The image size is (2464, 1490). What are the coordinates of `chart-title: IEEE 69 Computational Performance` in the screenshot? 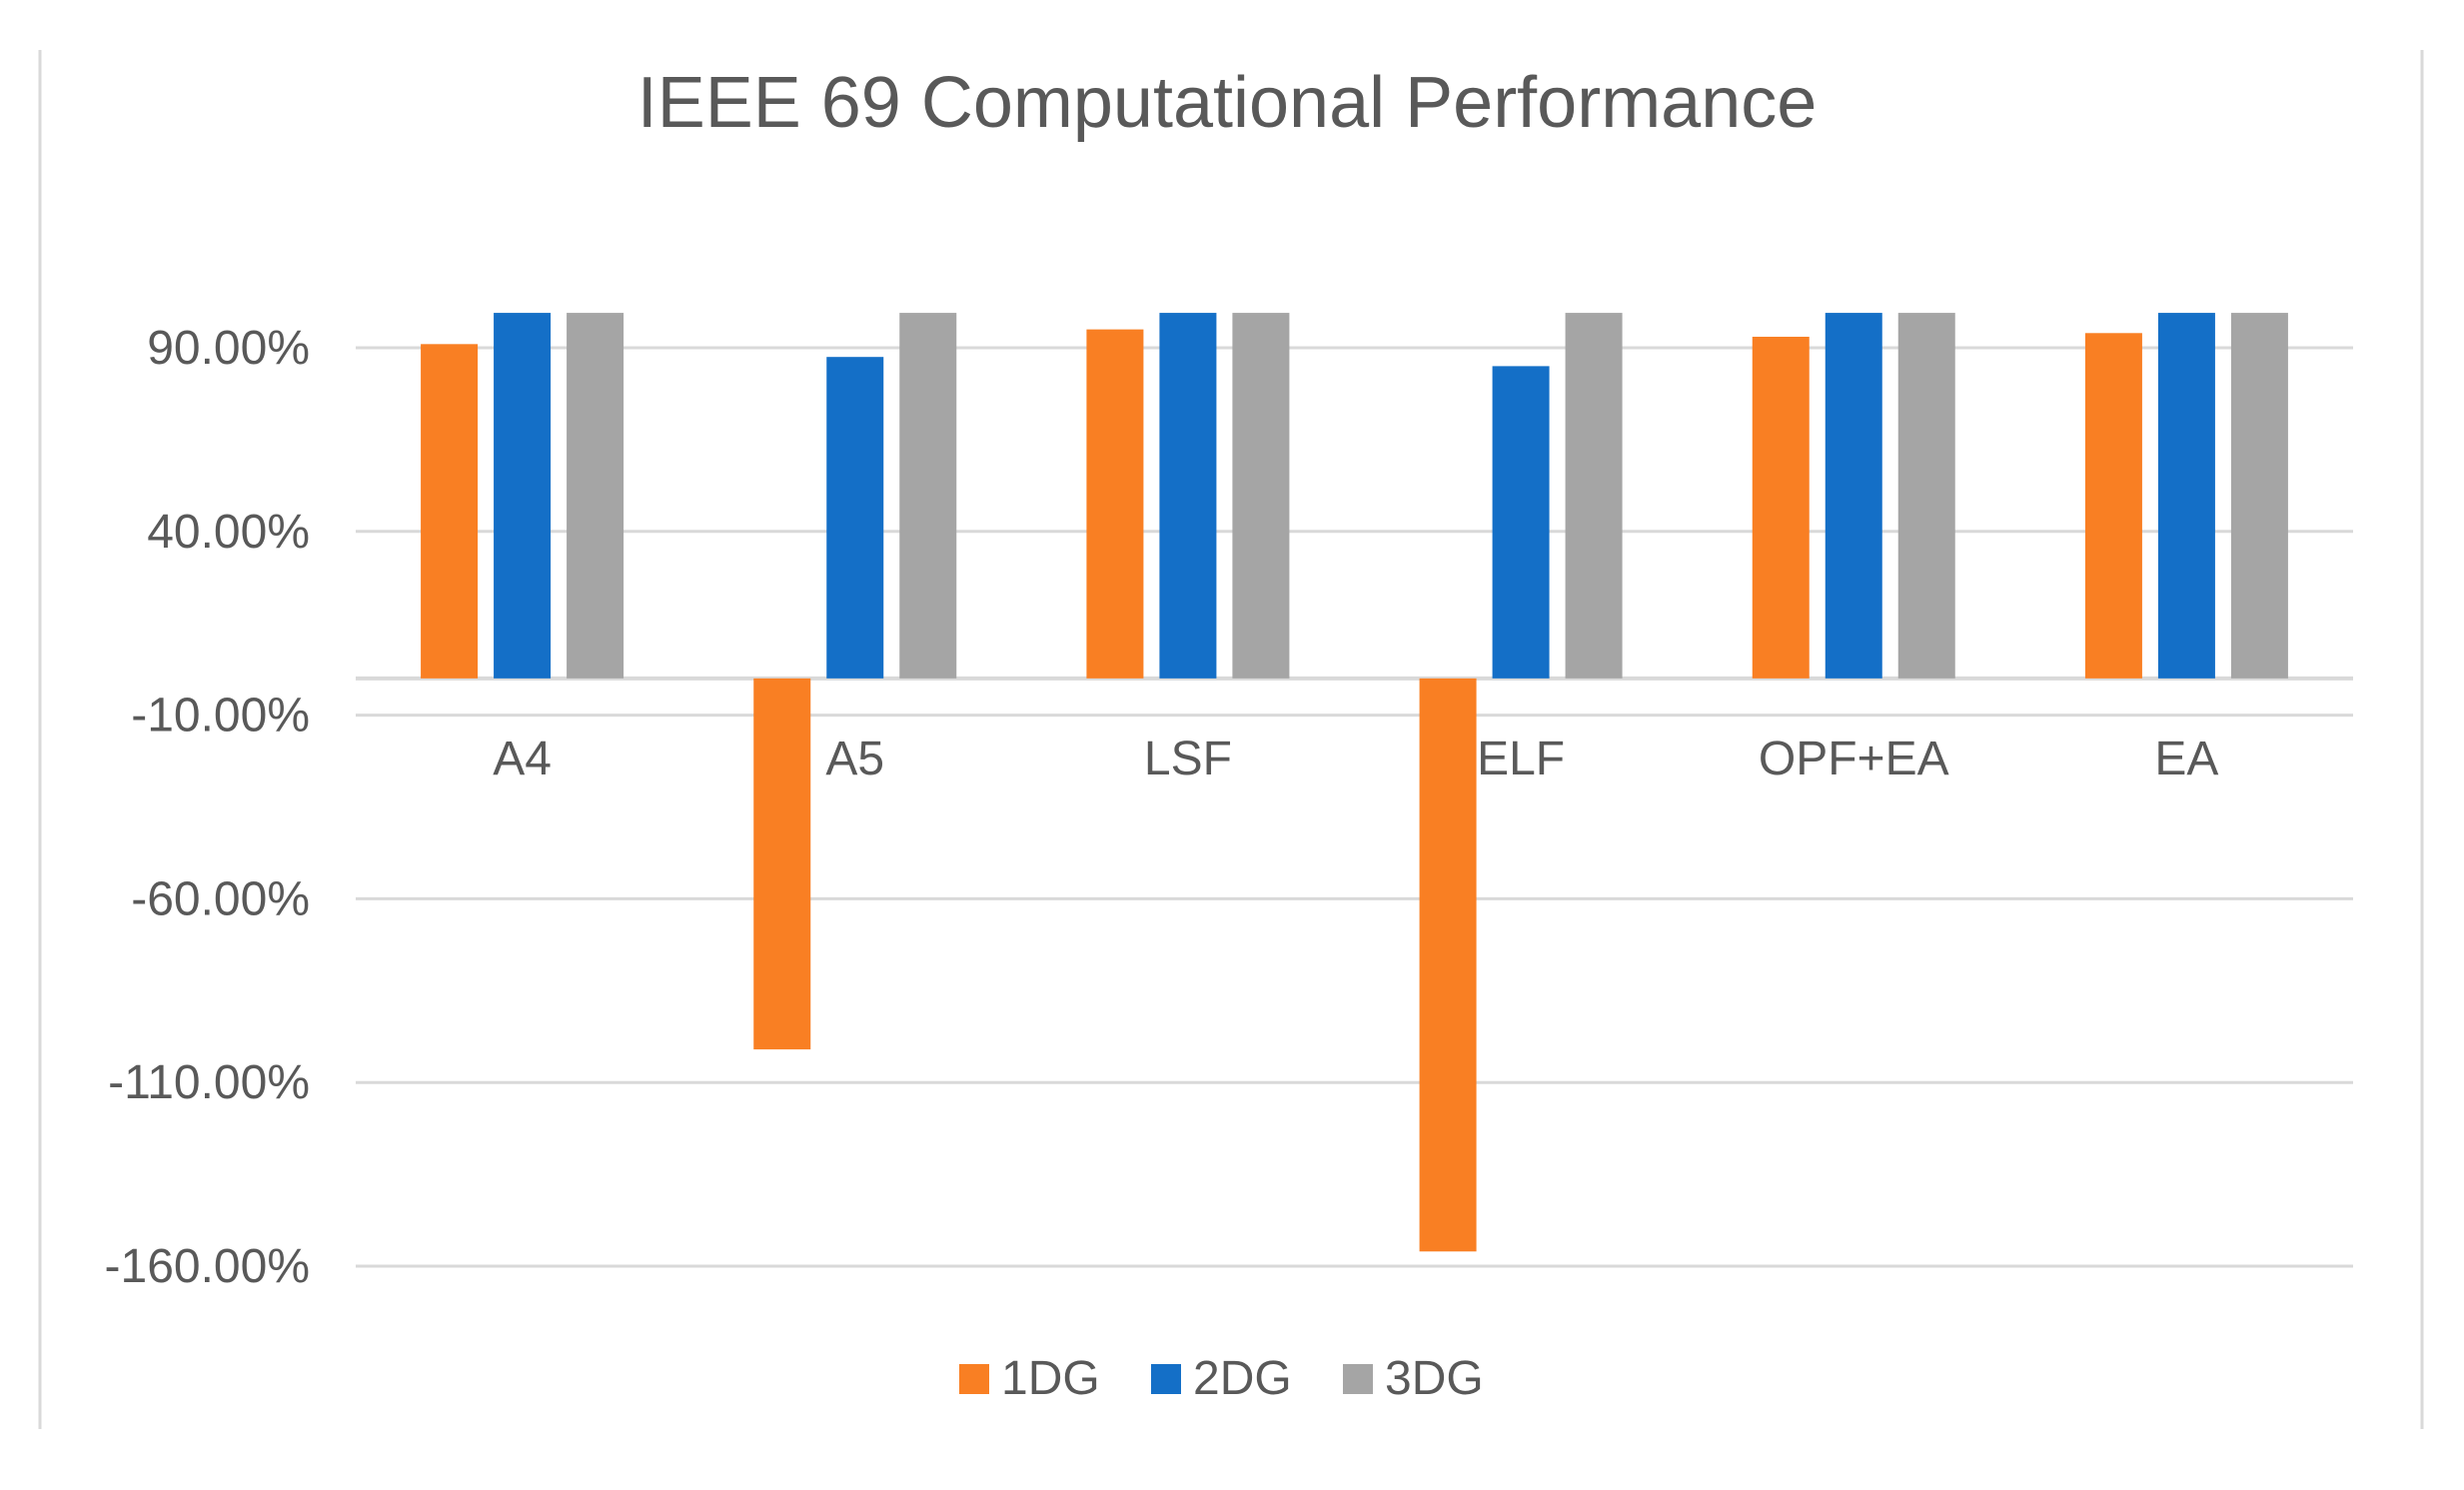 It's located at (1227, 103).